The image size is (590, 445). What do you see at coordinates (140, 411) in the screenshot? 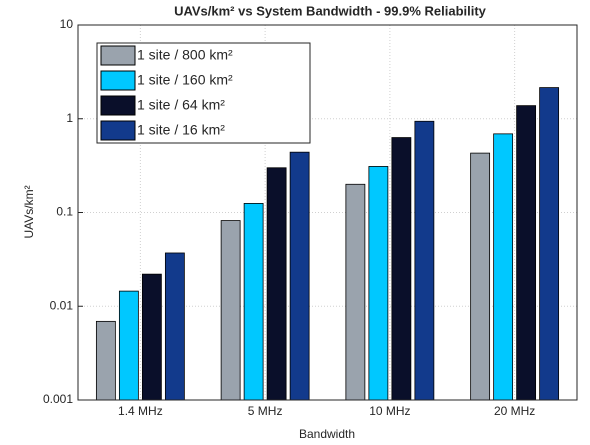
I see `x-tick-label: 1.4 MHz` at bounding box center [140, 411].